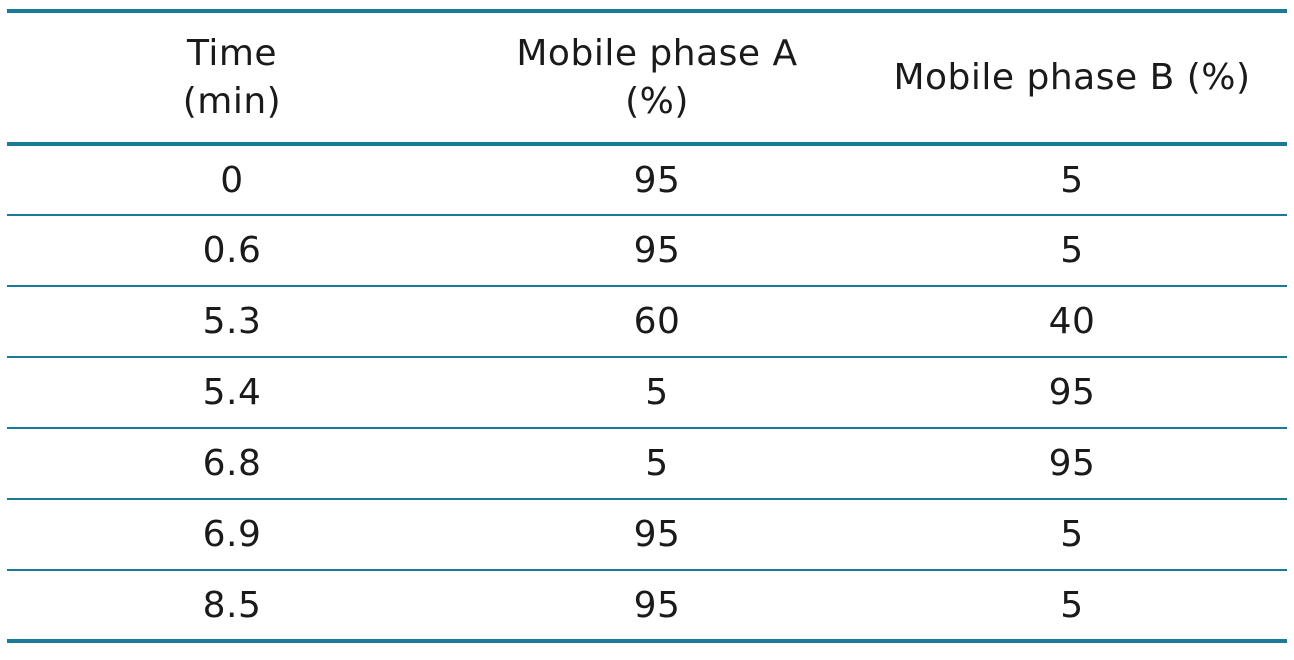  What do you see at coordinates (232, 53) in the screenshot?
I see `header-time-line-1: Time` at bounding box center [232, 53].